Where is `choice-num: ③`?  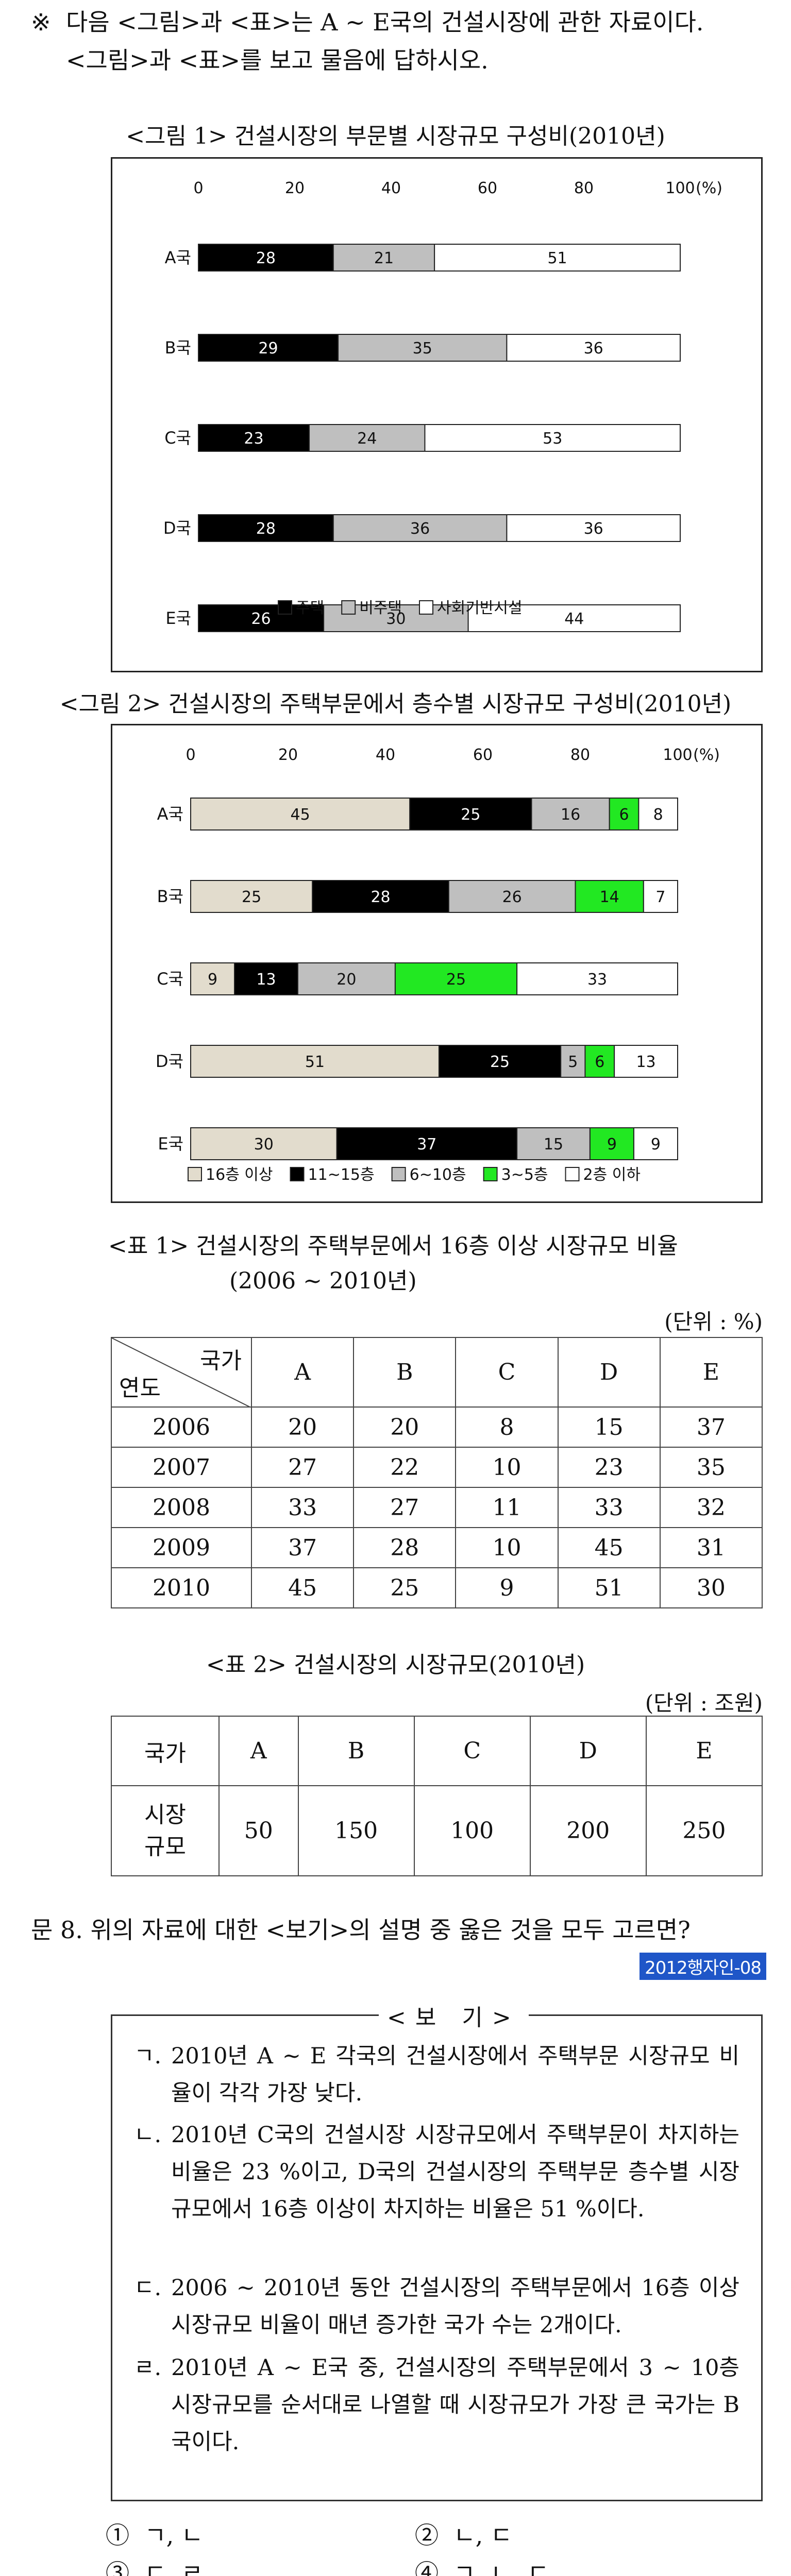
choice-num: ③ is located at coordinates (118, 2567).